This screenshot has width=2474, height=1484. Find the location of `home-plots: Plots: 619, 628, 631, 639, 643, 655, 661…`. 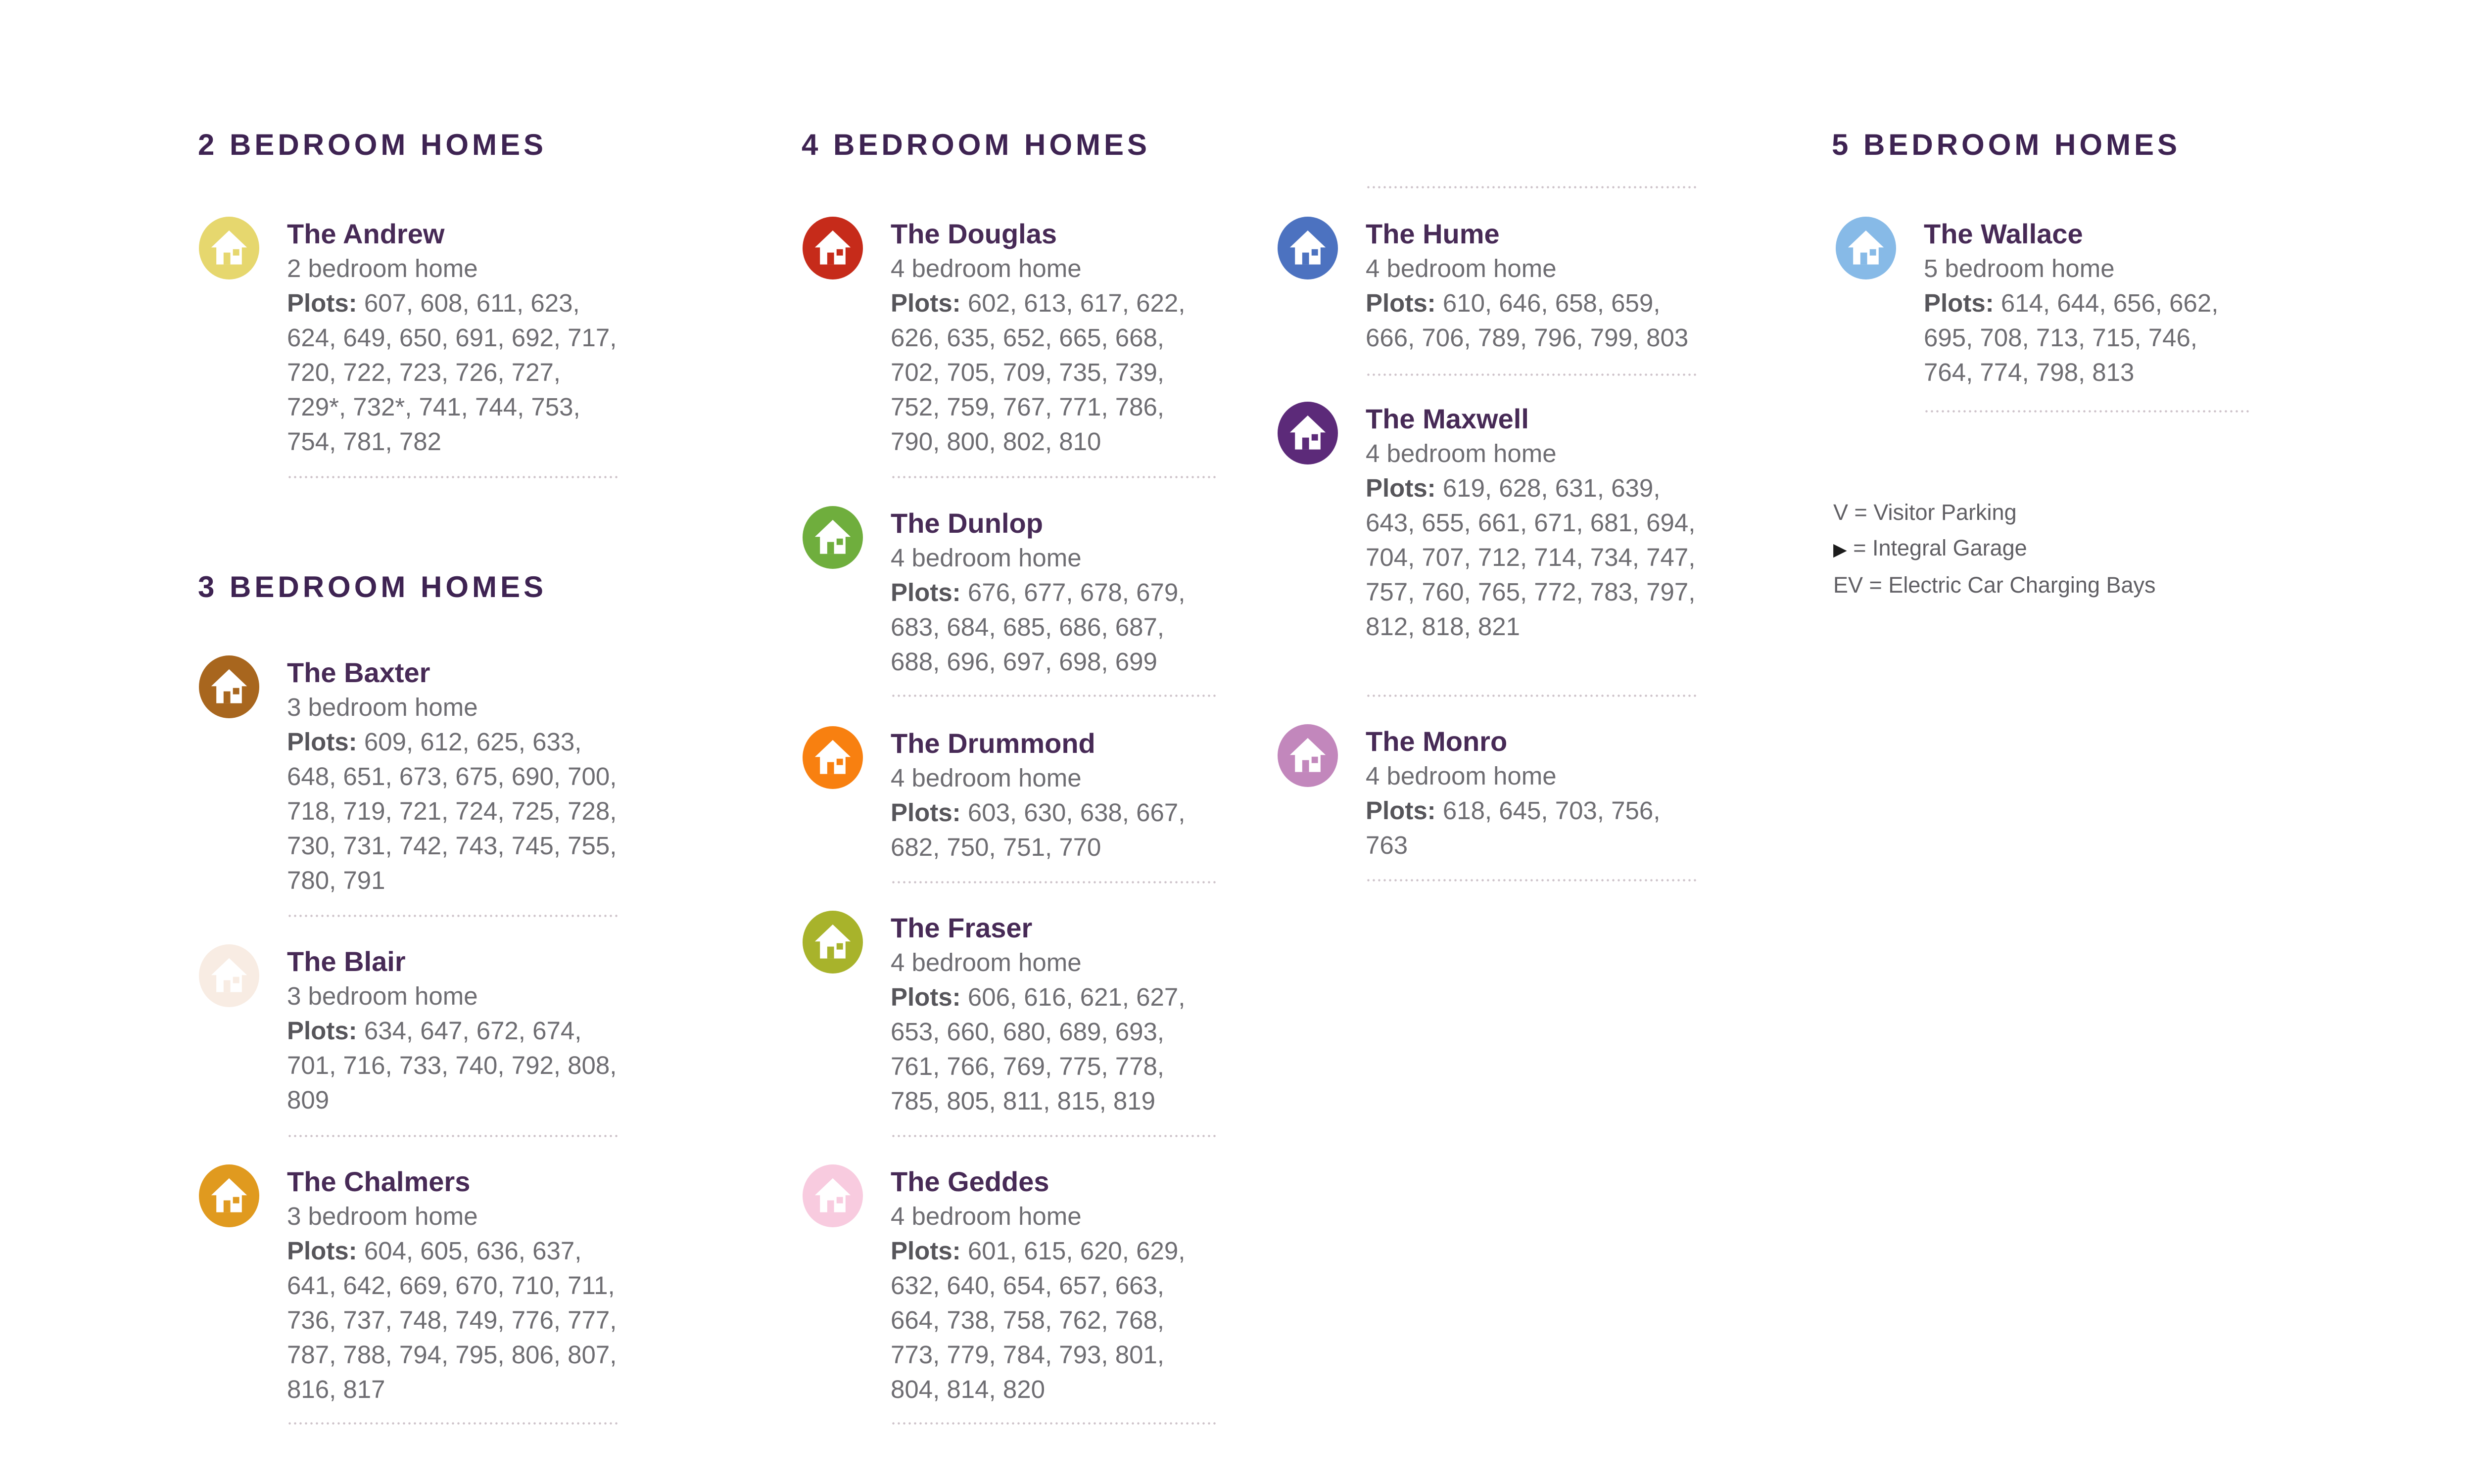

home-plots: Plots: 619, 628, 631, 639, 643, 655, 661… is located at coordinates (1531, 557).